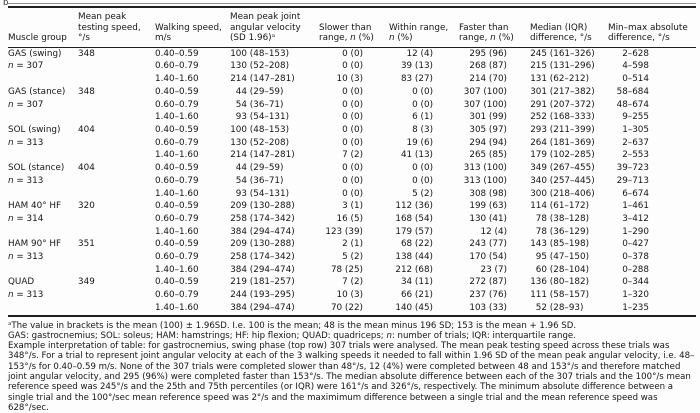  I want to click on caption-fragment: p, so click(6, 2).